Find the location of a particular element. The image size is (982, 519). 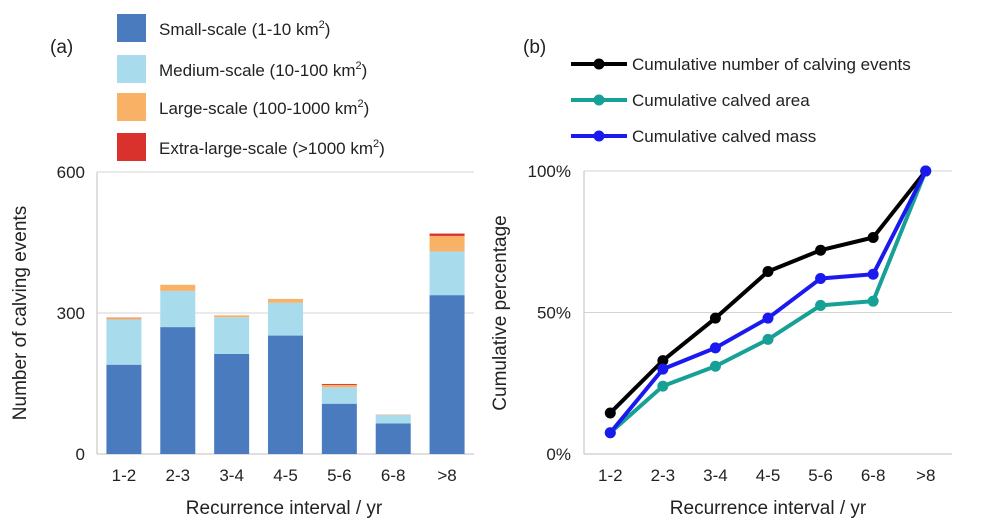

panel-b-x-axis-label: Recurrence interval / yr is located at coordinates (768, 508).